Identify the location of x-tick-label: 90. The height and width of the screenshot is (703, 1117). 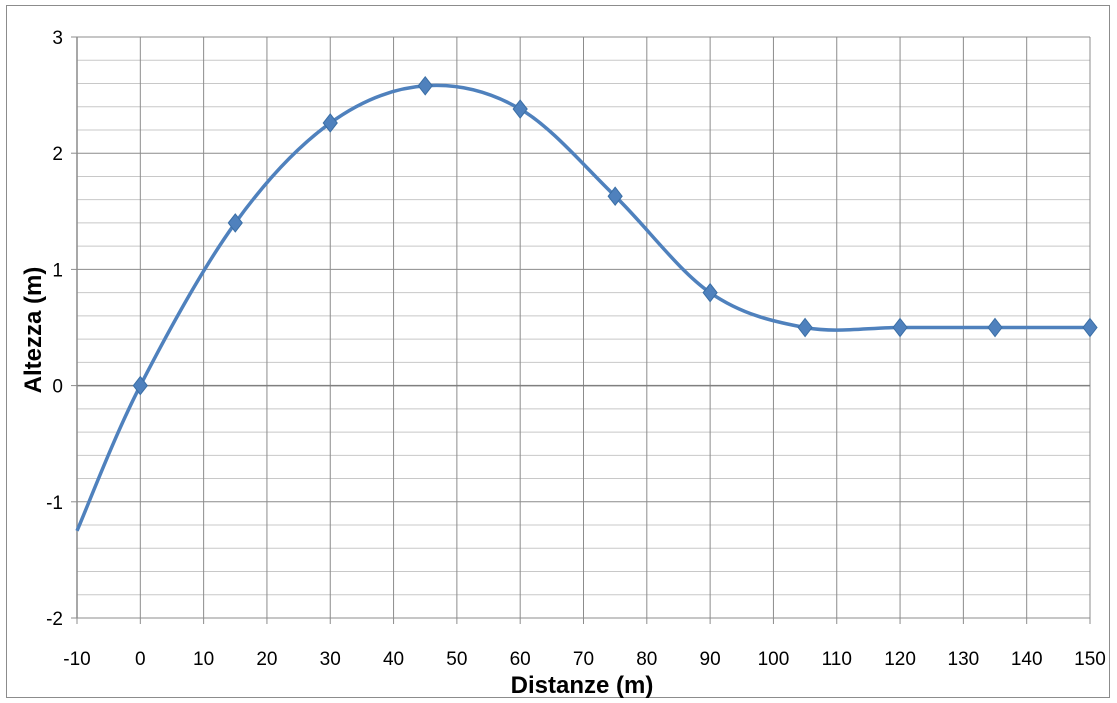
(710, 659).